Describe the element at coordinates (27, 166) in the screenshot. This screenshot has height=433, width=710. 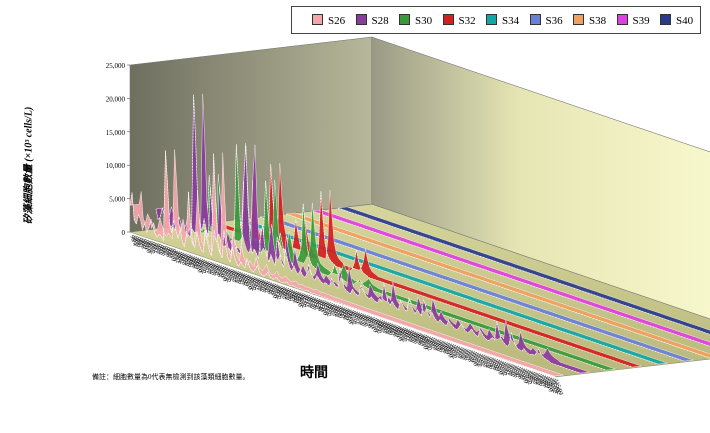
I see `y-axis-title: 矽藻細胞數量 (×10³ cells/L)` at that location.